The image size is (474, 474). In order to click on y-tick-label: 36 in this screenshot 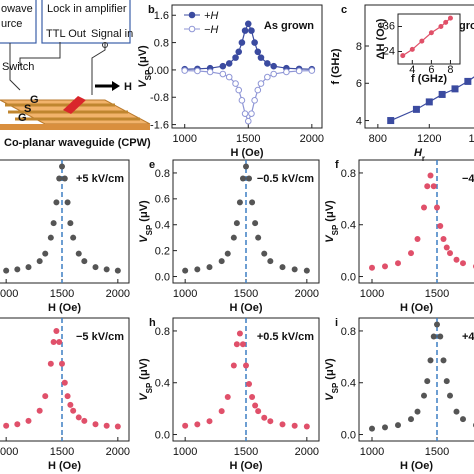, I will do `click(389, 26)`.